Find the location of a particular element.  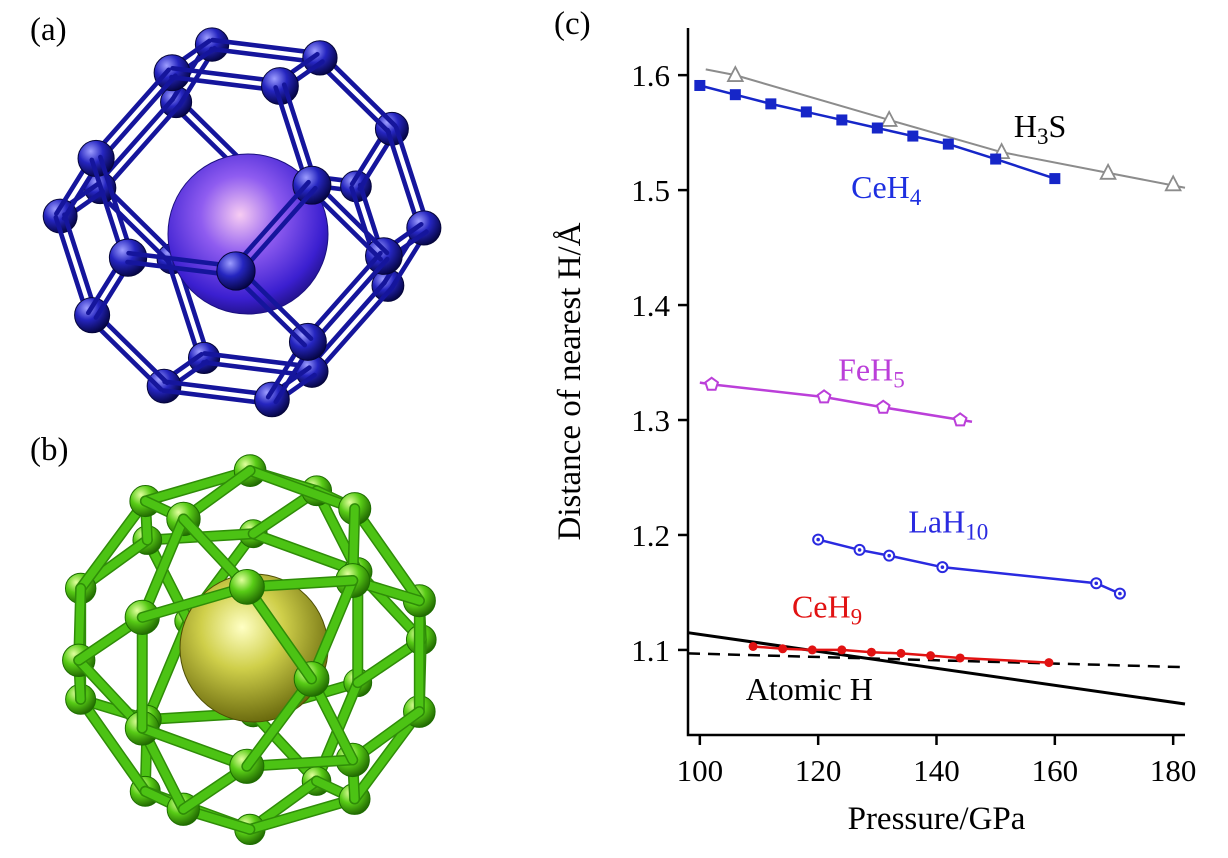

cage-structure-b is located at coordinates (249, 650).